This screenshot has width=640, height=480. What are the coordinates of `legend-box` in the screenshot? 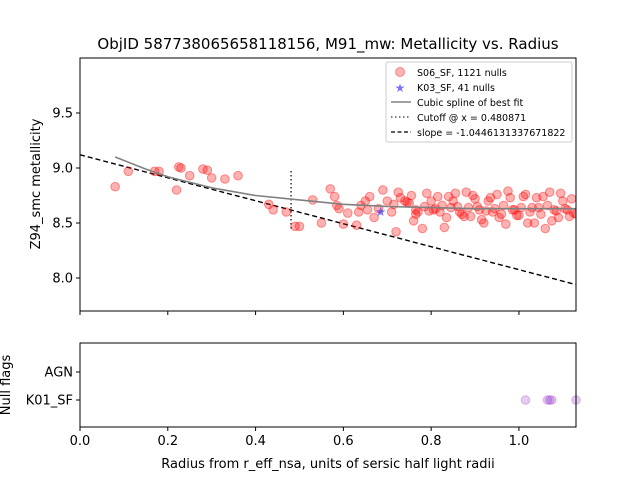 It's located at (479, 102).